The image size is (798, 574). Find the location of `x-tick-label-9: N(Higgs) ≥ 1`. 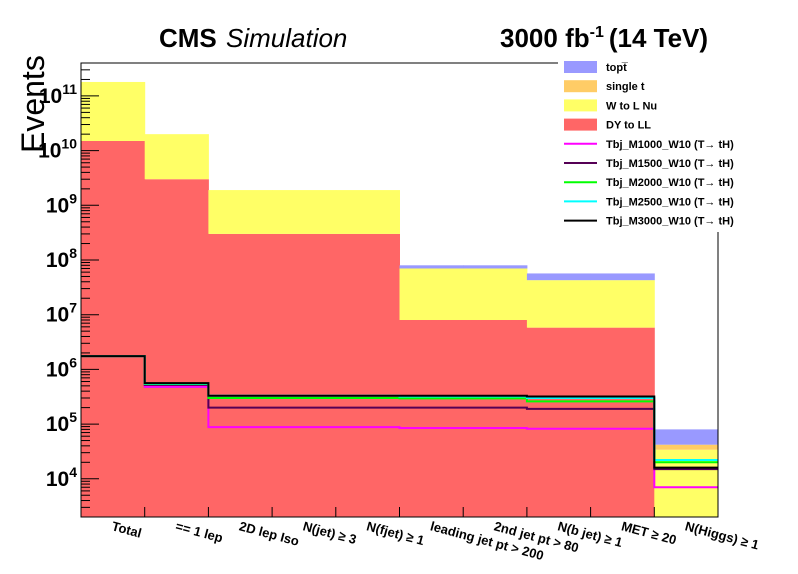

x-tick-label-9: N(Higgs) ≥ 1 is located at coordinates (722, 535).